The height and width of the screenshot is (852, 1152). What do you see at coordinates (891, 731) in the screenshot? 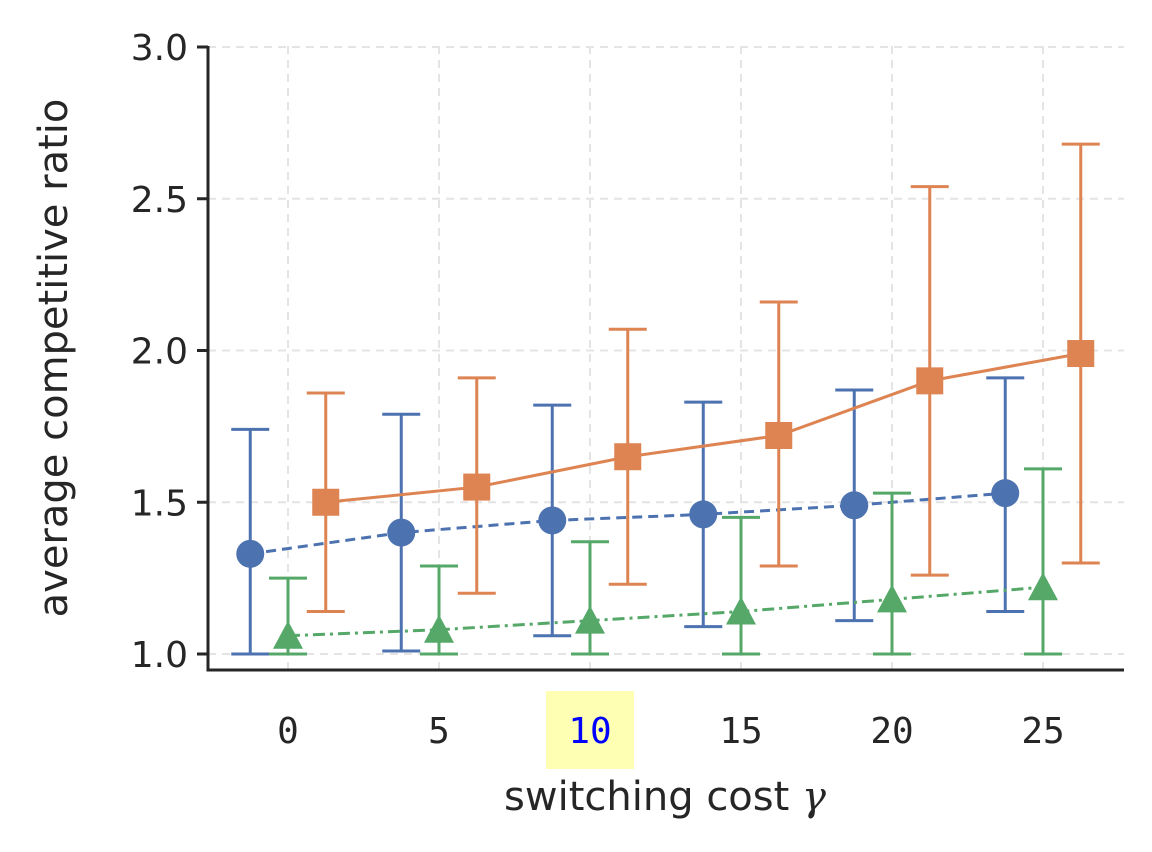
I see `x-tick-label: 20` at bounding box center [891, 731].